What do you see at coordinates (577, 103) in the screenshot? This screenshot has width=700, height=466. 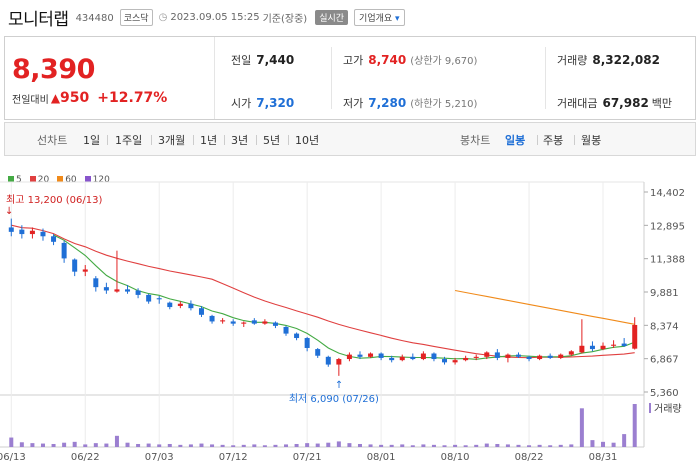 I see `amount-label: 거래대금` at bounding box center [577, 103].